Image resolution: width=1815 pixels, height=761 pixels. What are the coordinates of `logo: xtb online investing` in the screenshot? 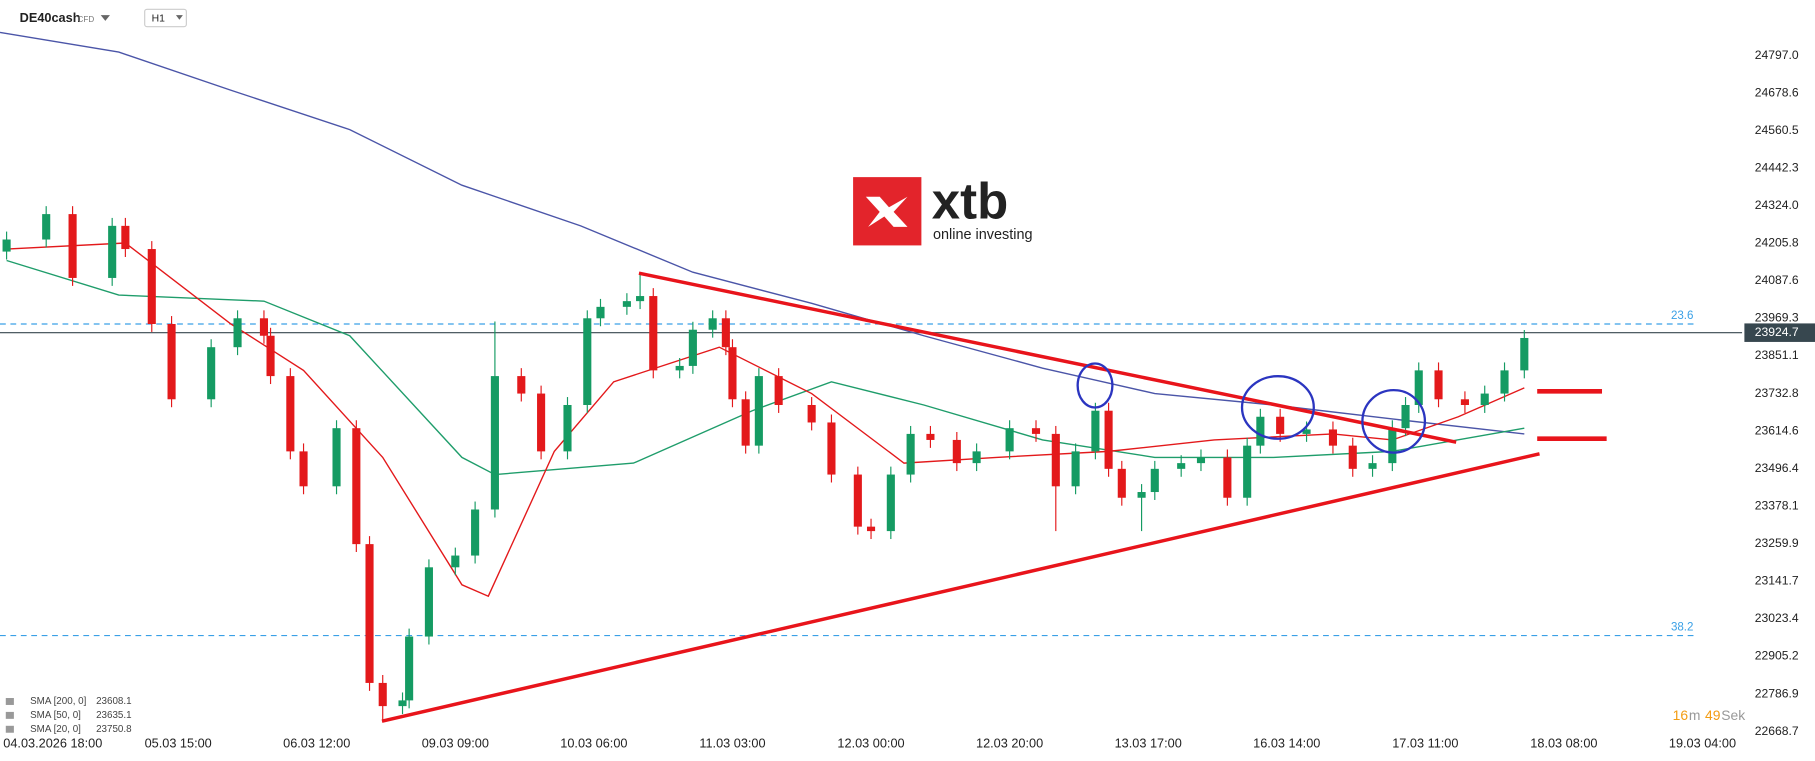 It's located at (943, 209).